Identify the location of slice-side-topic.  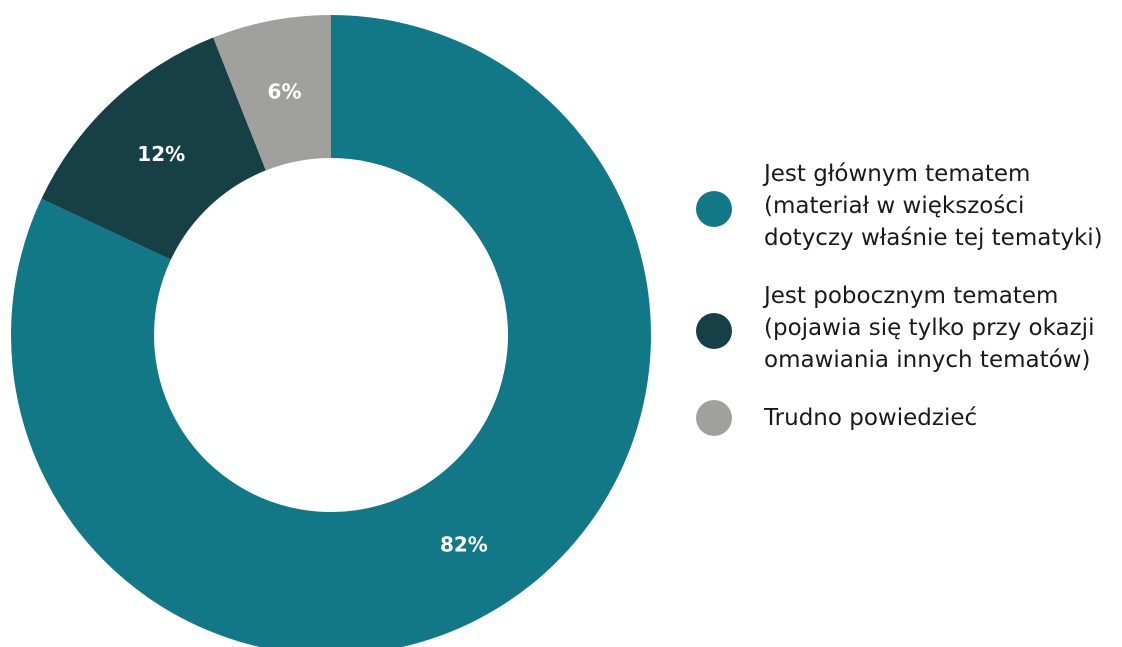
(153, 148).